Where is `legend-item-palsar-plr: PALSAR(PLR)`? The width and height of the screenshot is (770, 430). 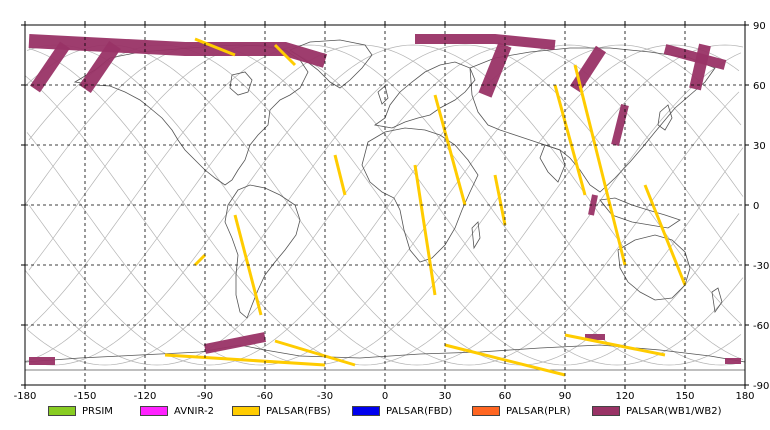
legend-item-palsar-plr: PALSAR(PLR) is located at coordinates (521, 411).